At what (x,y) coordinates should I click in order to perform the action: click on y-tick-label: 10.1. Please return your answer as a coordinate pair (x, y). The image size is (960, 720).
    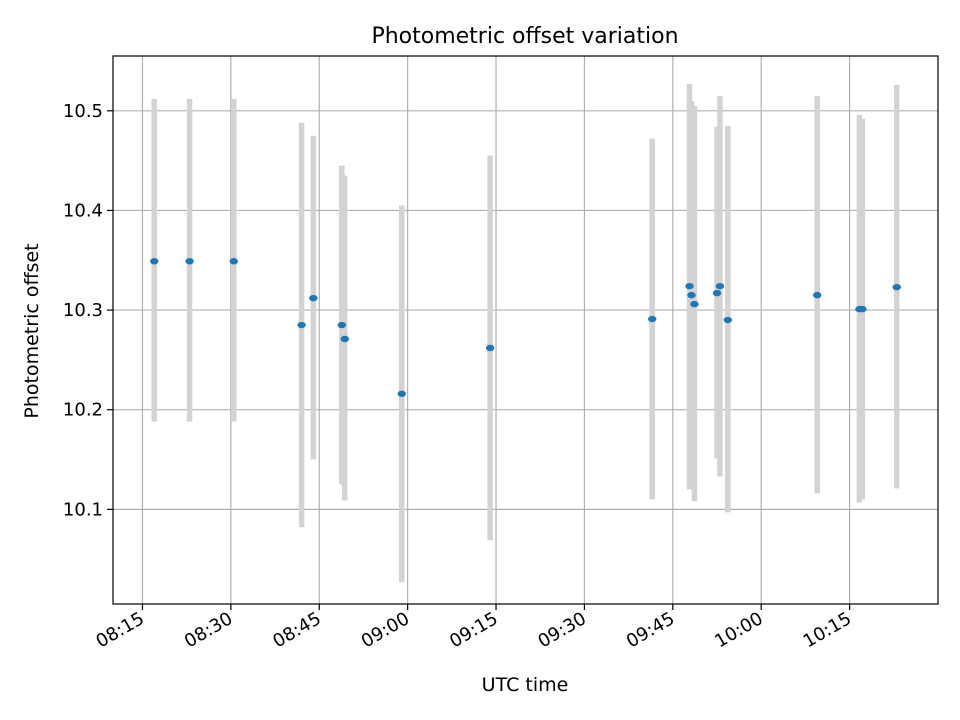
    Looking at the image, I should click on (83, 509).